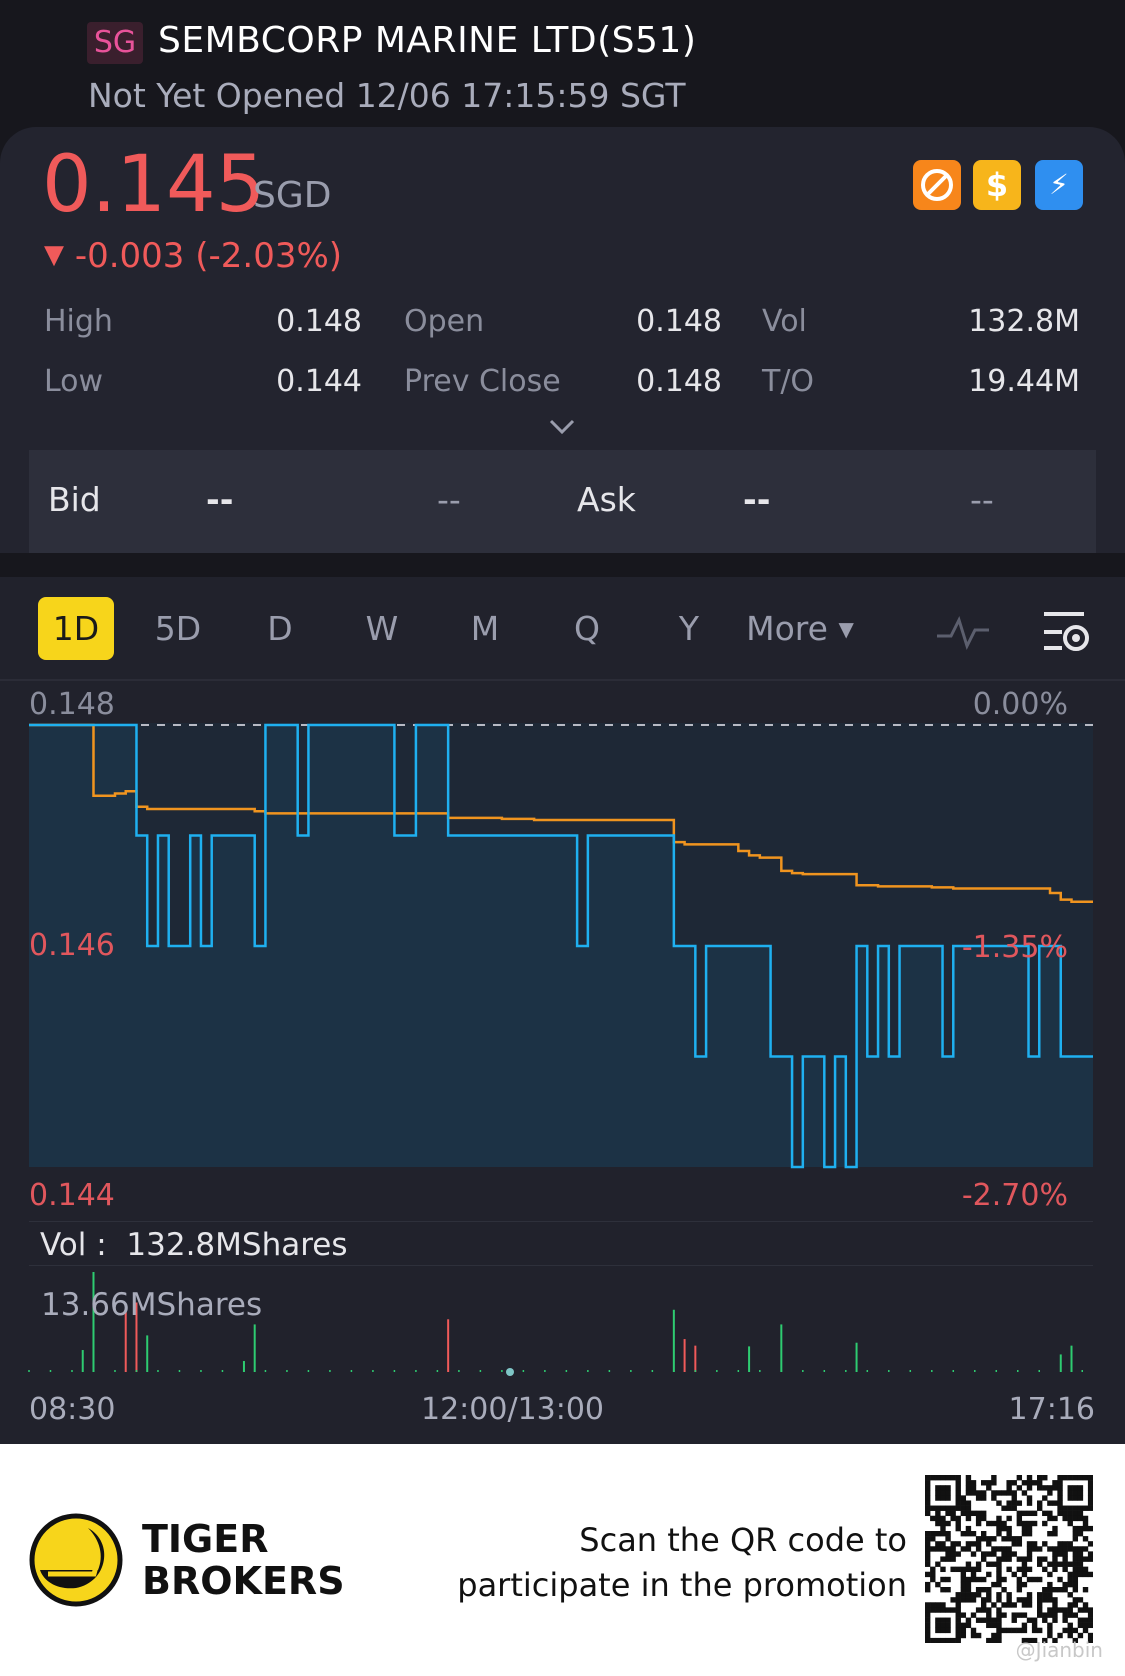  Describe the element at coordinates (208, 256) in the screenshot. I see `change-value: -0.003 (-2.03%)` at that location.